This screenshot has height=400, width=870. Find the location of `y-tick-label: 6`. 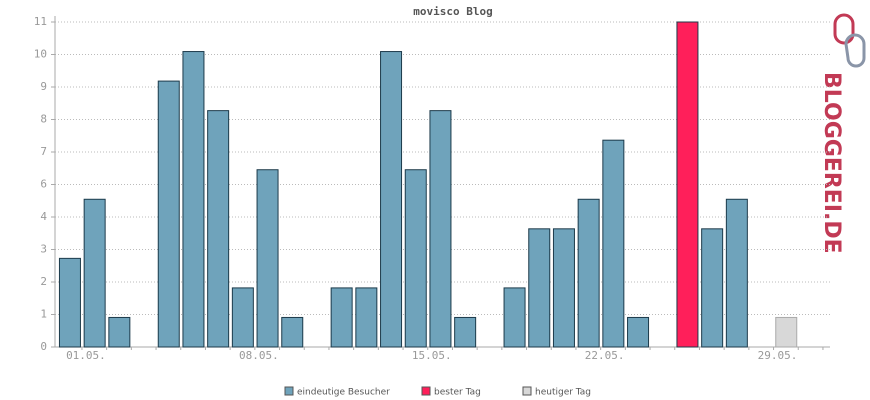

y-tick-label: 6 is located at coordinates (43, 184).